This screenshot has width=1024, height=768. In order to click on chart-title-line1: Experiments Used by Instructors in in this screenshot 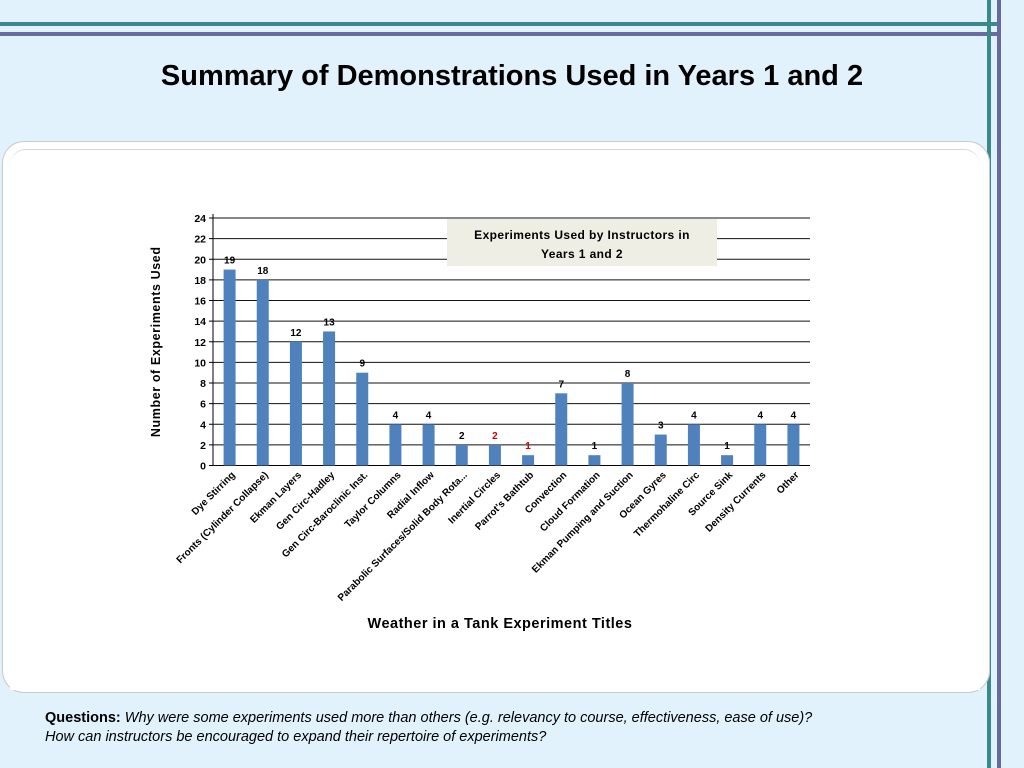, I will do `click(582, 235)`.